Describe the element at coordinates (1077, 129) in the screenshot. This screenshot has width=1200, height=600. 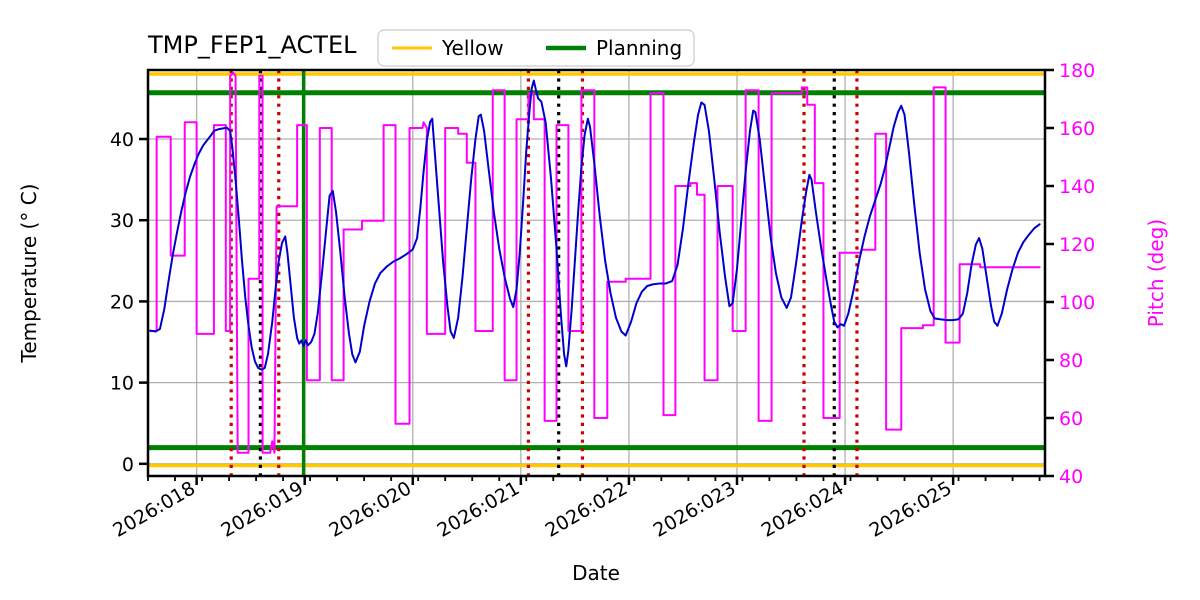
I see `y-tick-label-right: 160` at that location.